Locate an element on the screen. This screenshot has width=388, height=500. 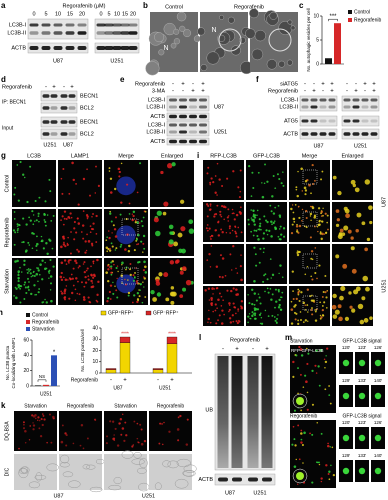
treatment-sign: - is located at coordinates (111, 381).